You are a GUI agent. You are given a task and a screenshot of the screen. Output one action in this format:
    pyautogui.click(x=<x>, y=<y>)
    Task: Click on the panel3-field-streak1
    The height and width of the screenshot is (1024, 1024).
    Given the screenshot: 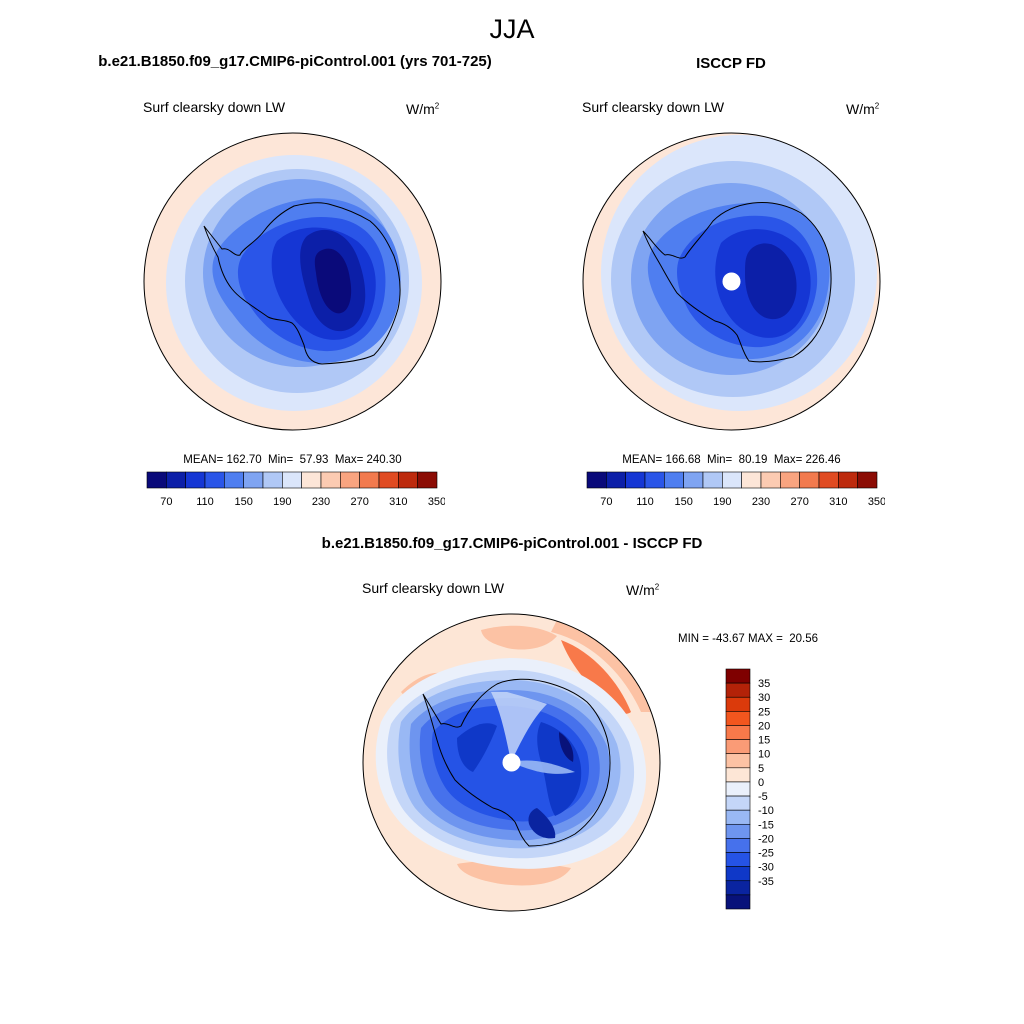 What is the action you would take?
    pyautogui.click(x=519, y=727)
    